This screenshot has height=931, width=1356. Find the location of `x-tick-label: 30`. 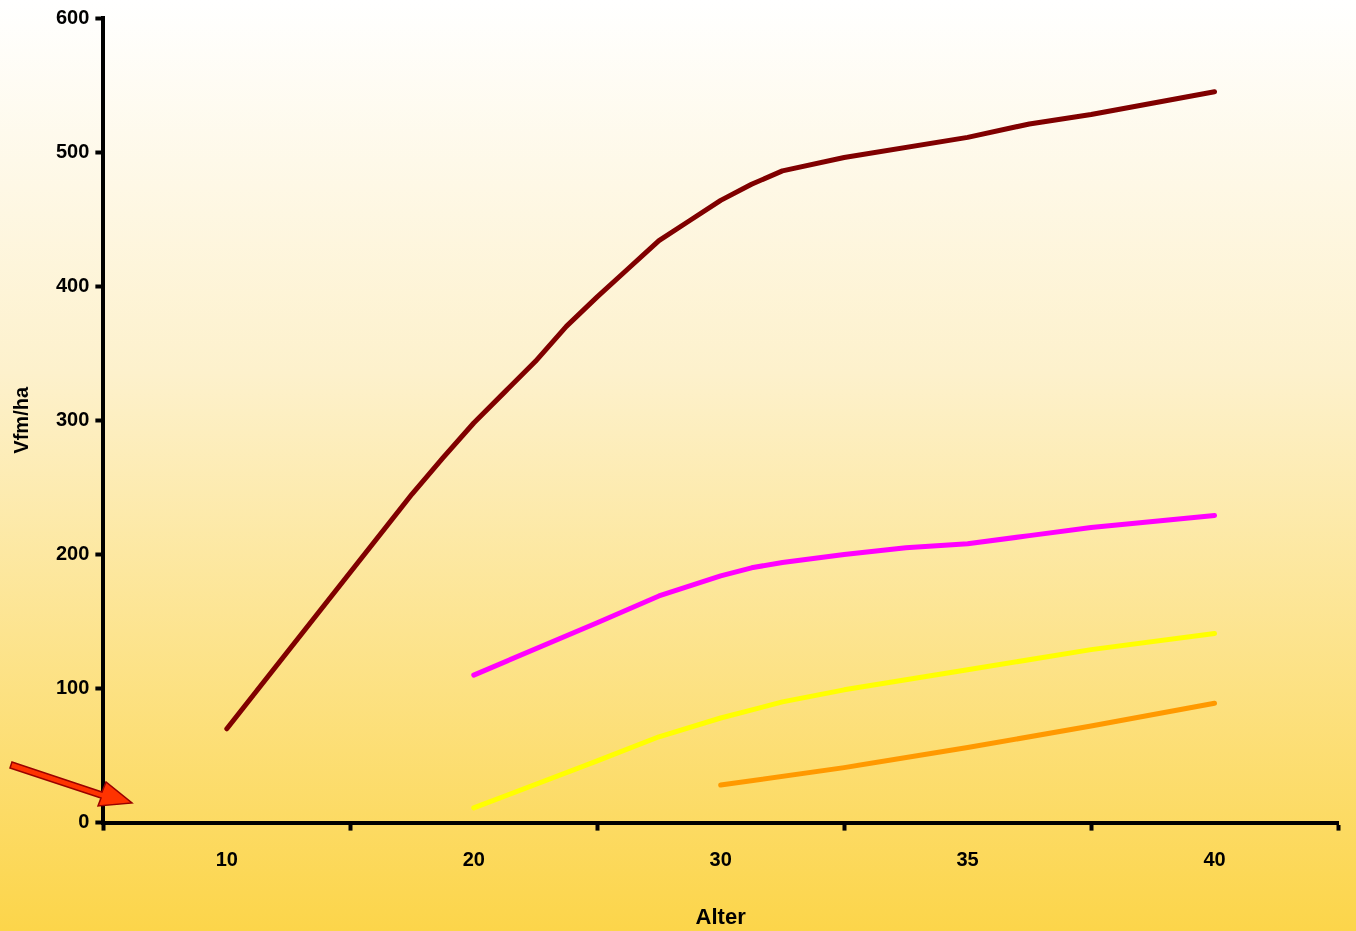

x-tick-label: 30 is located at coordinates (720, 859).